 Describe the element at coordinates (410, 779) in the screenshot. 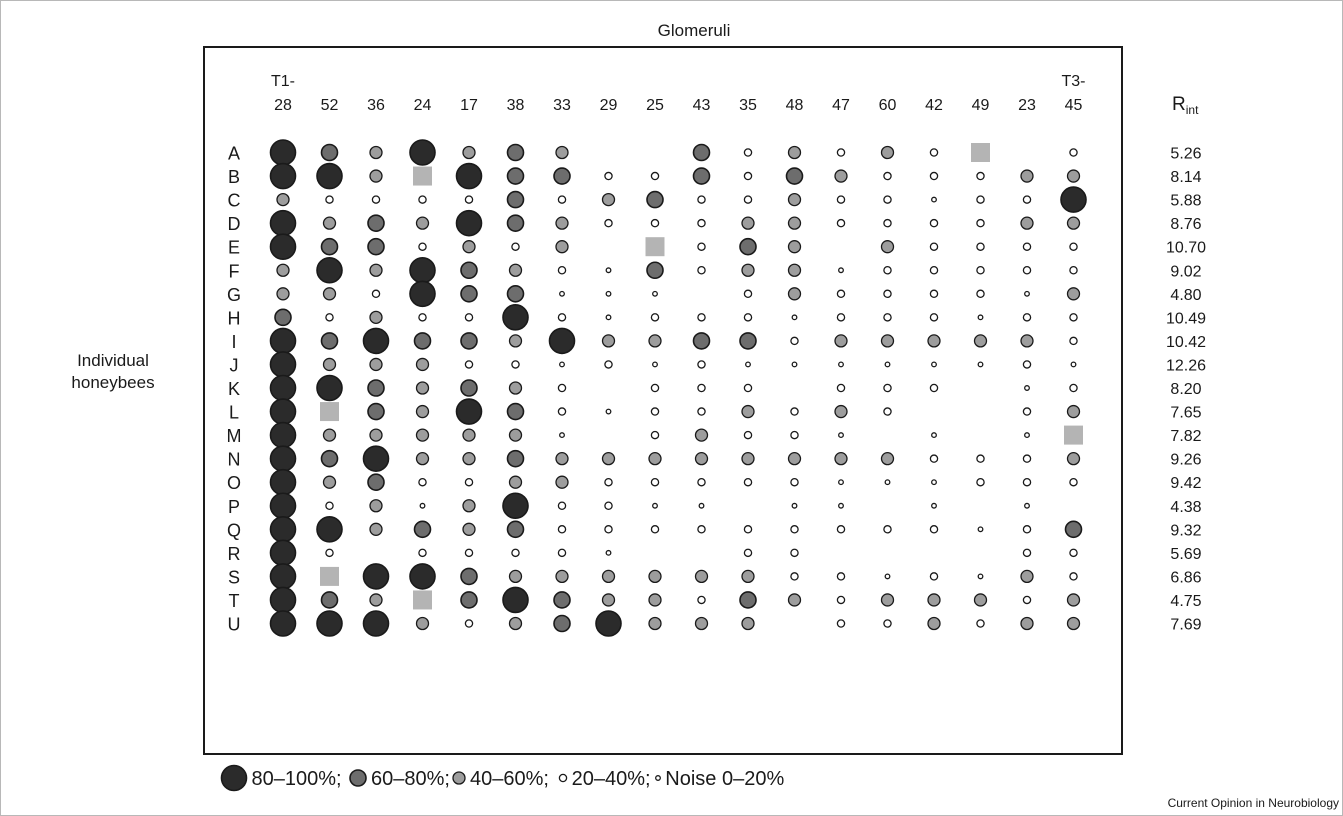

I see `legend-label: 60–80%;` at that location.